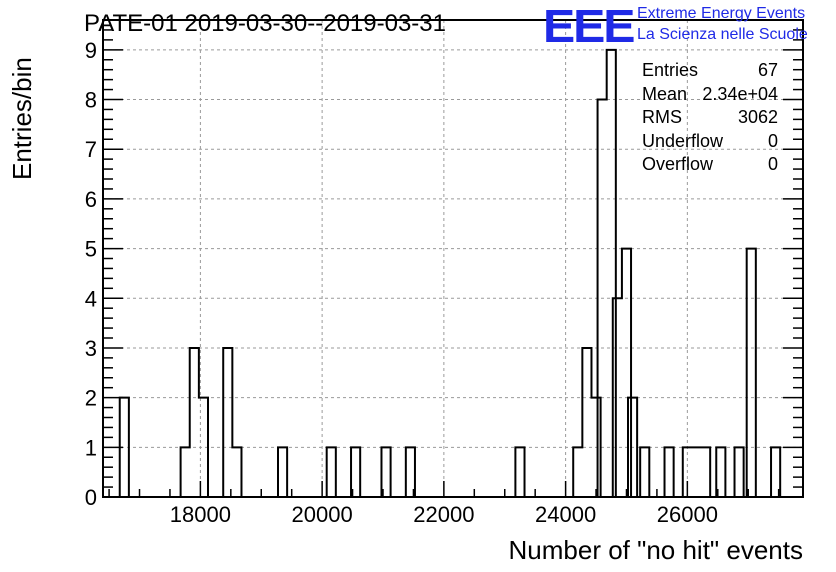 The width and height of the screenshot is (836, 572). What do you see at coordinates (722, 34) in the screenshot?
I see `logo-line-2: La Scienza nelle Scuole` at bounding box center [722, 34].